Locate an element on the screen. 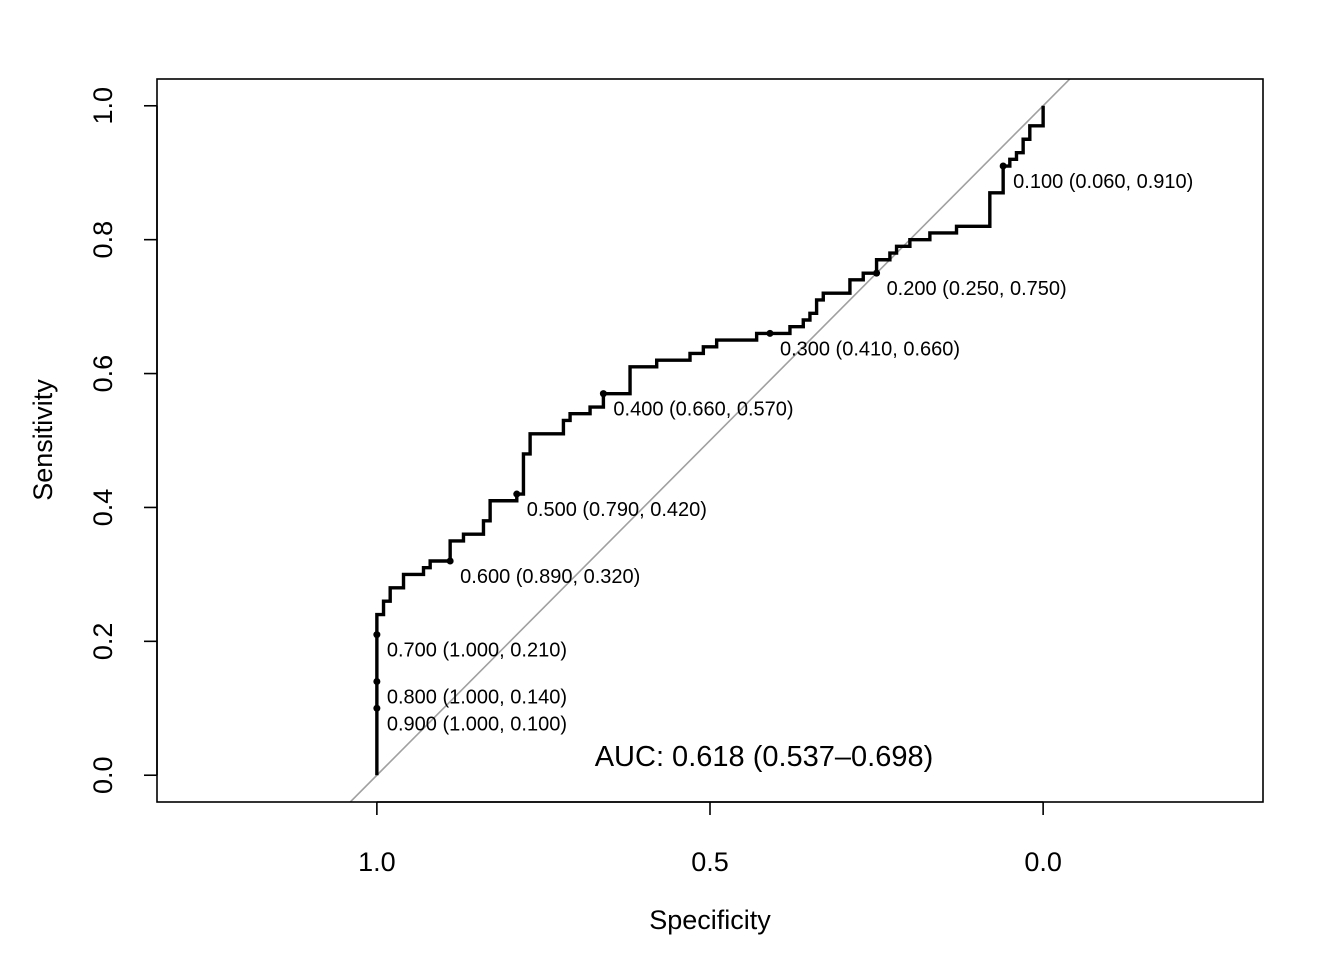 The image size is (1344, 960). x-axis-title: Specificity is located at coordinates (710, 920).